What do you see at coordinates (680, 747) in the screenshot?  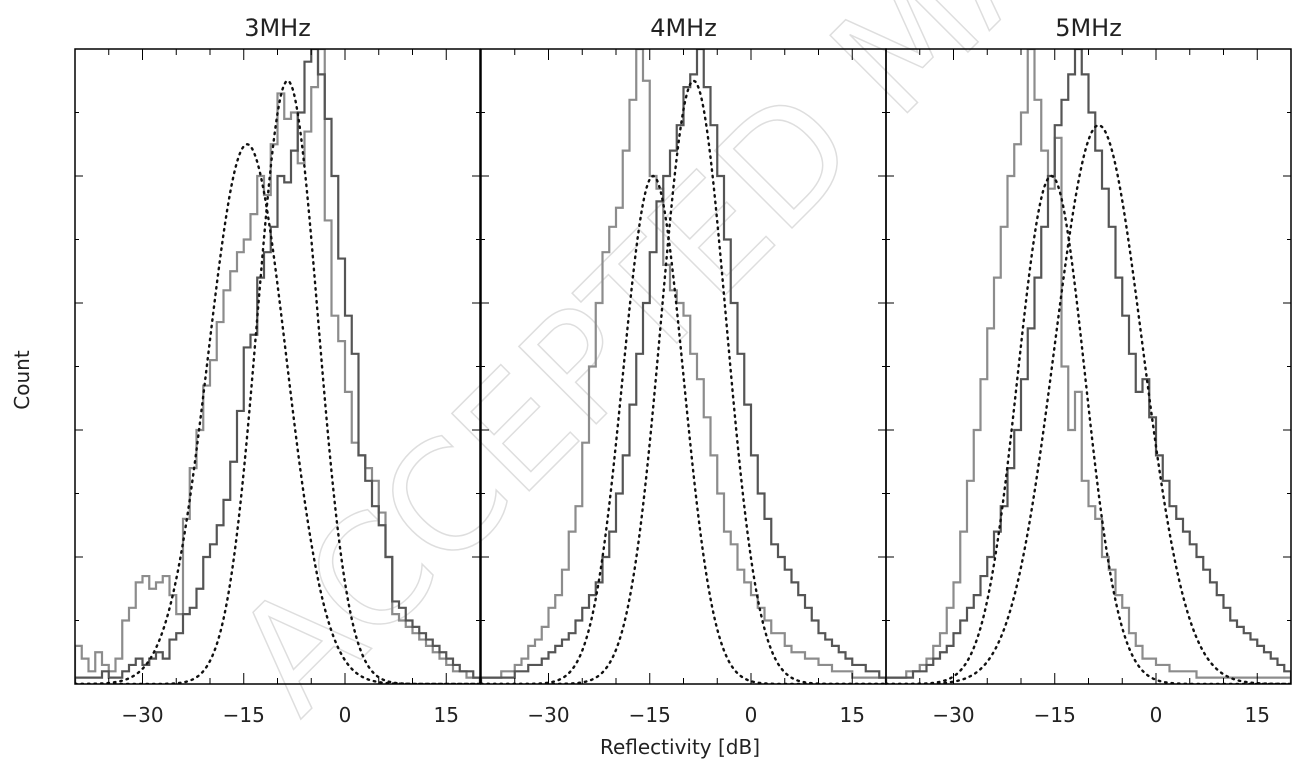 I see `x-axis-label: Reflectivity [dB]` at bounding box center [680, 747].